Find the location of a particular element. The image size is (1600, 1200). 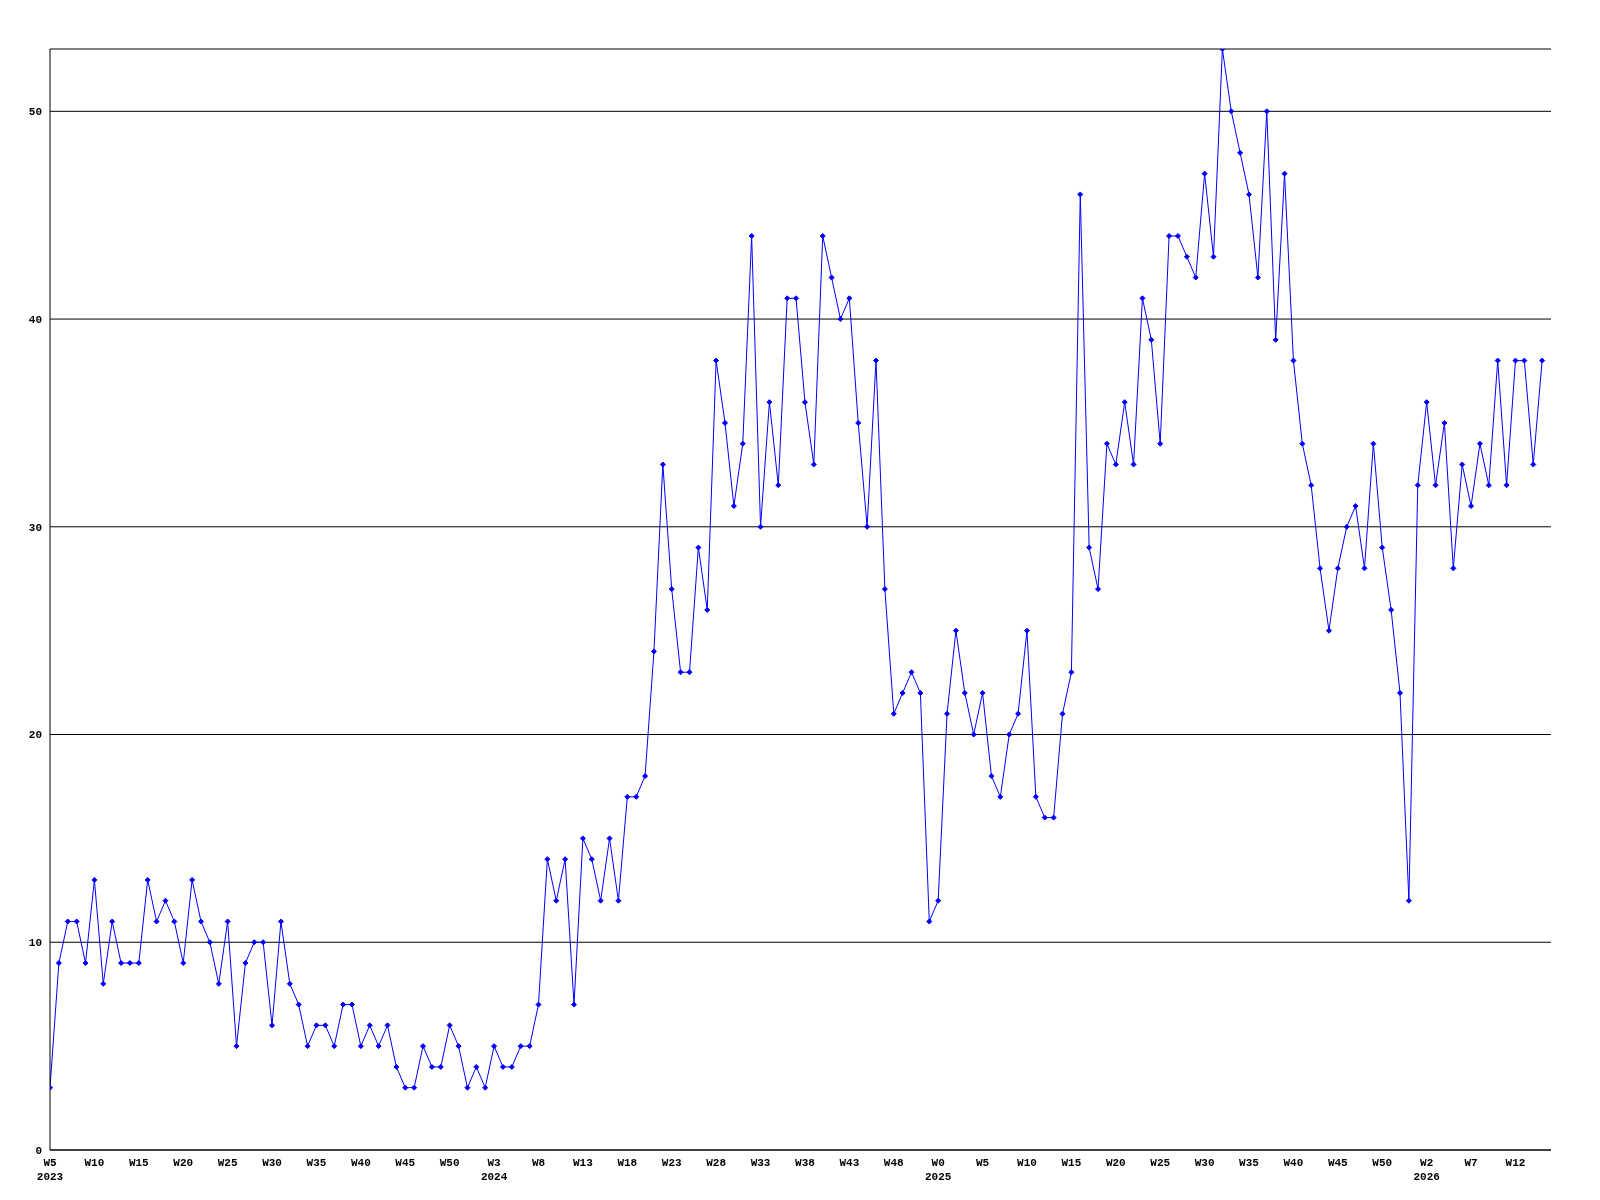

x-tick-label: W23 is located at coordinates (672, 1163).